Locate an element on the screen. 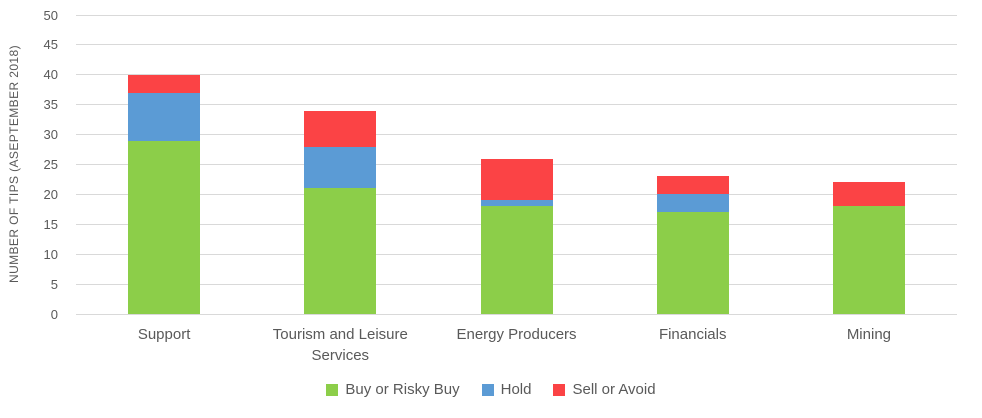 This screenshot has height=418, width=982. legend-label: Buy or Risky Buy is located at coordinates (402, 389).